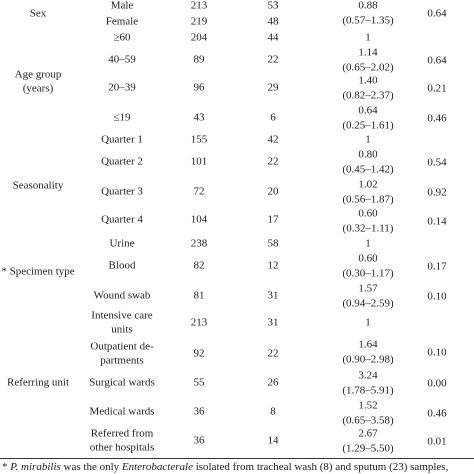  What do you see at coordinates (199, 139) in the screenshot?
I see `count-cell: 155` at bounding box center [199, 139].